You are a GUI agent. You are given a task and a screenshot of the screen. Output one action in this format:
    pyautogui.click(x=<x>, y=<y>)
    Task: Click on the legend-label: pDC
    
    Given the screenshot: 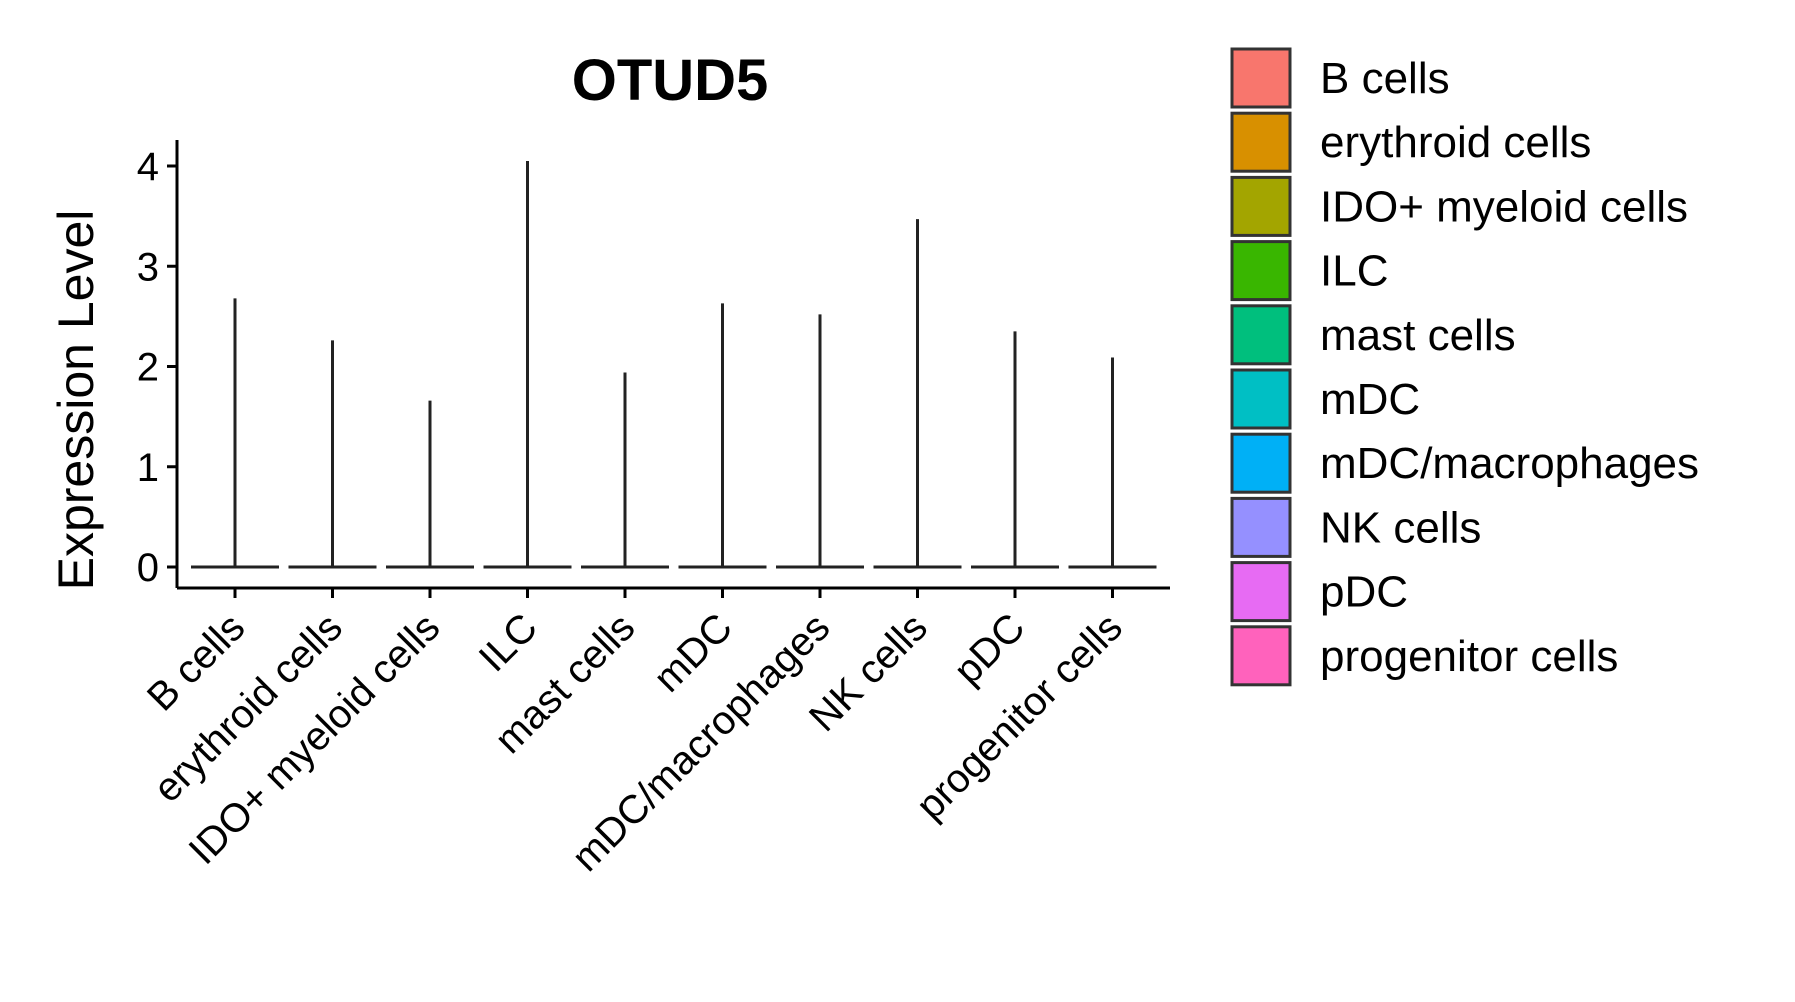 What is the action you would take?
    pyautogui.click(x=1364, y=592)
    